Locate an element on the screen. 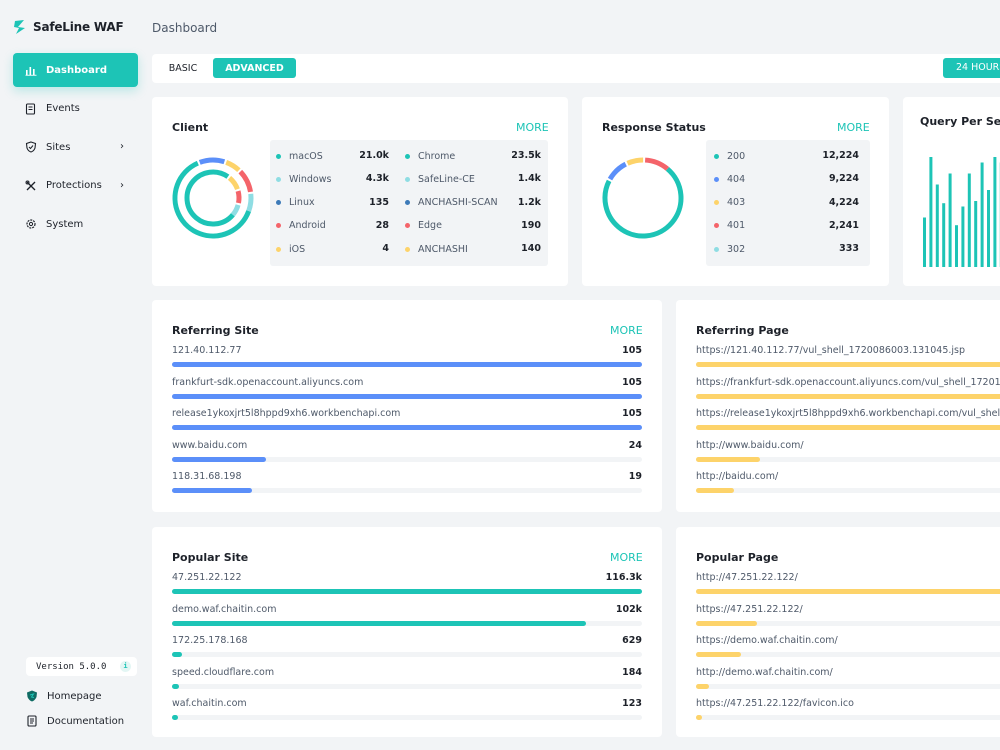 The image size is (1000, 750). sidebar-item-system: System is located at coordinates (75, 224).